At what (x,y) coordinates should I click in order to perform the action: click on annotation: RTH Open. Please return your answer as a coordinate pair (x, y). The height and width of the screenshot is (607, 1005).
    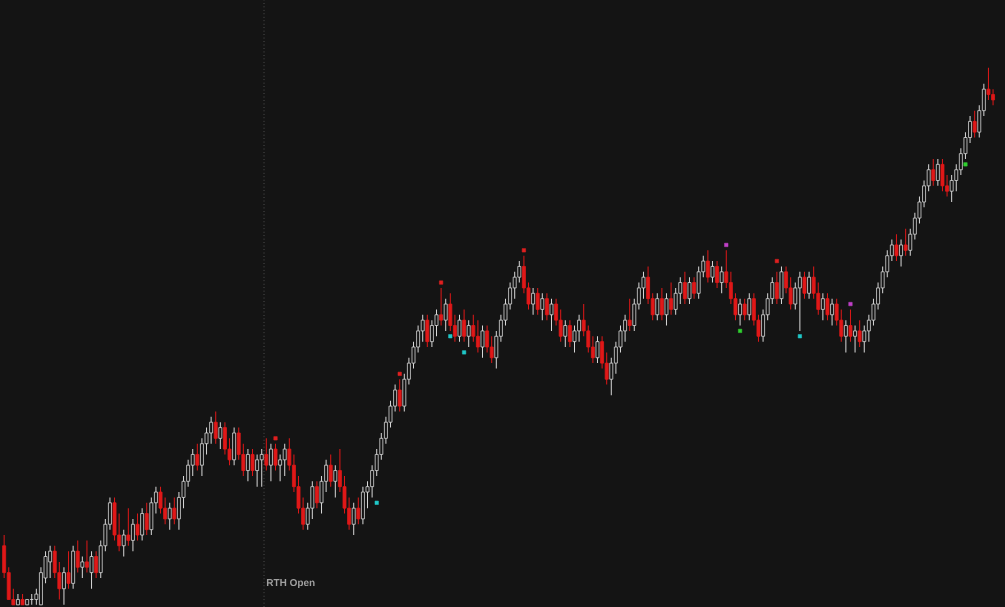
    Looking at the image, I should click on (290, 584).